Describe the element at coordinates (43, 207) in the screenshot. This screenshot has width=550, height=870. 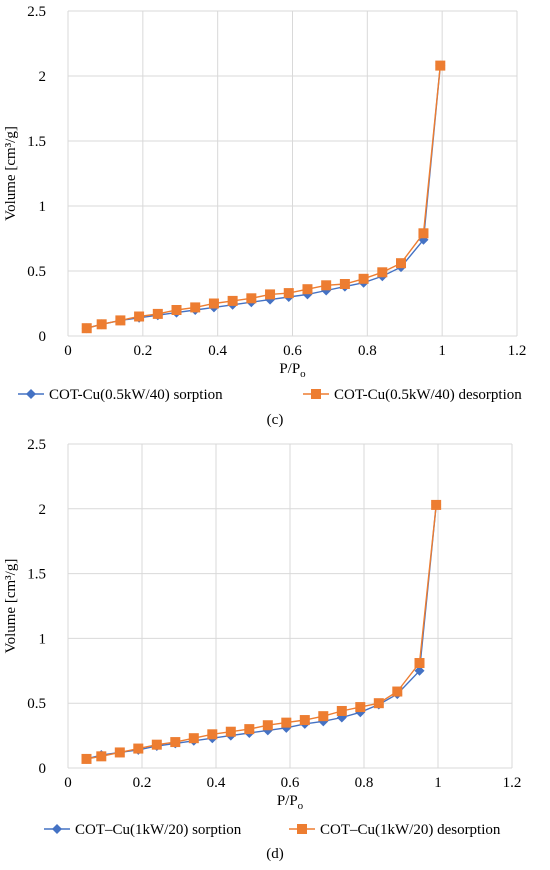
I see `y-tick-label-c-2: 1` at that location.